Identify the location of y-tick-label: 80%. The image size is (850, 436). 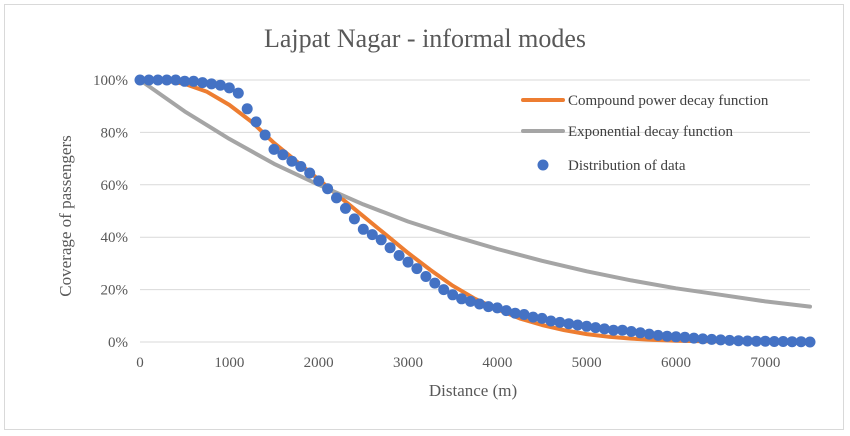
(115, 133).